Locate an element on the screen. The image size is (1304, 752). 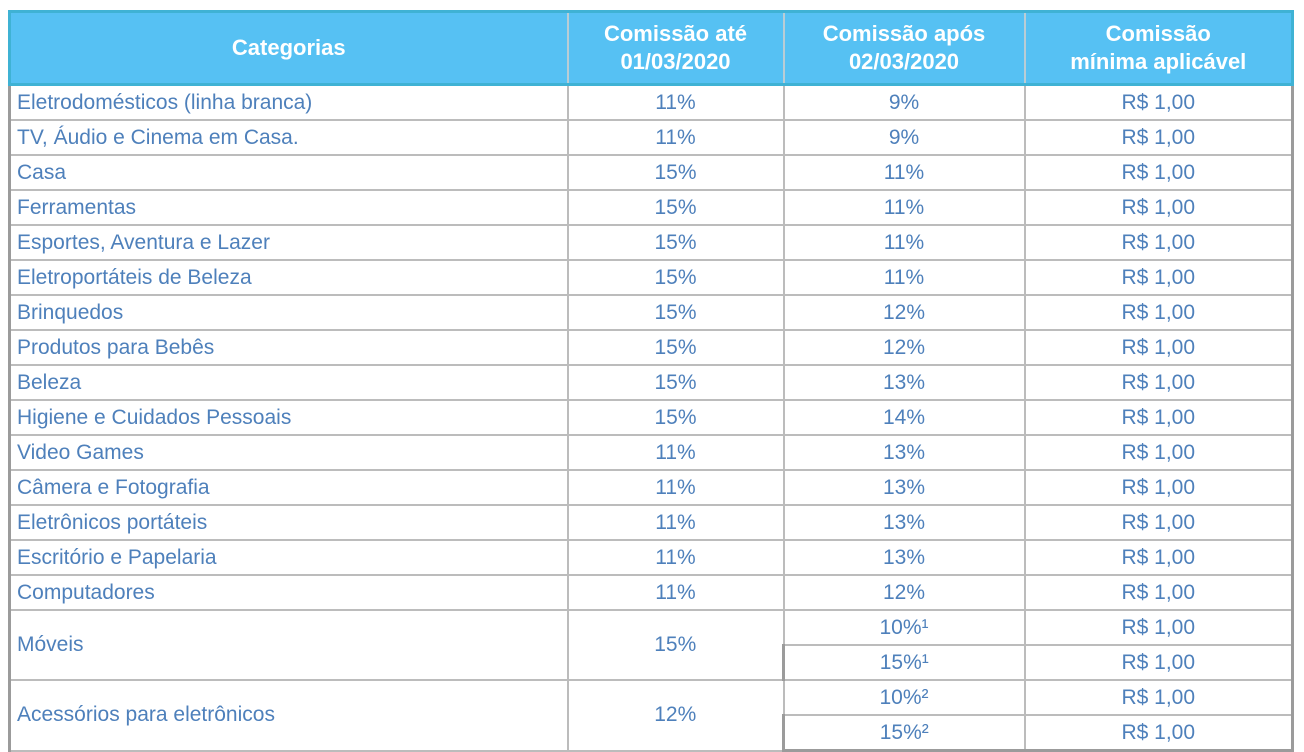
table-row: Eletrônicos portáteis 11% 13% R$ 1,00 is located at coordinates (651, 522).